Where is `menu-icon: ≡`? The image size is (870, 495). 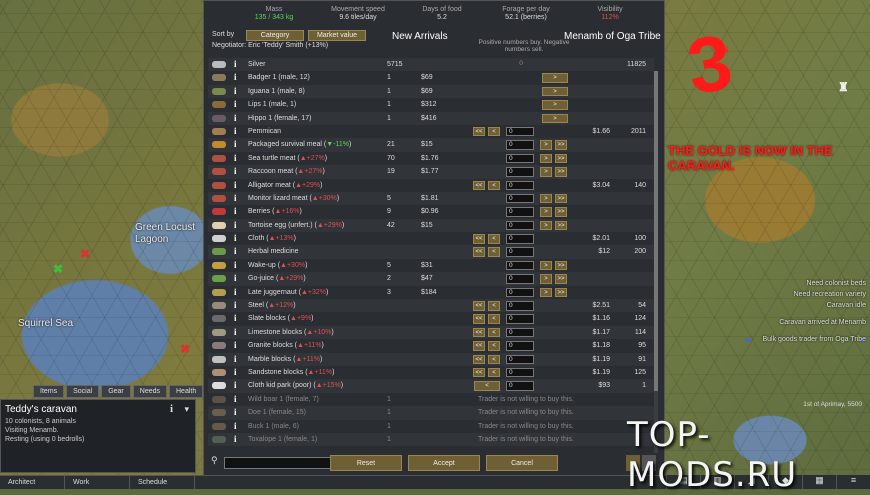
menu-icon: ≡ is located at coordinates (853, 482).